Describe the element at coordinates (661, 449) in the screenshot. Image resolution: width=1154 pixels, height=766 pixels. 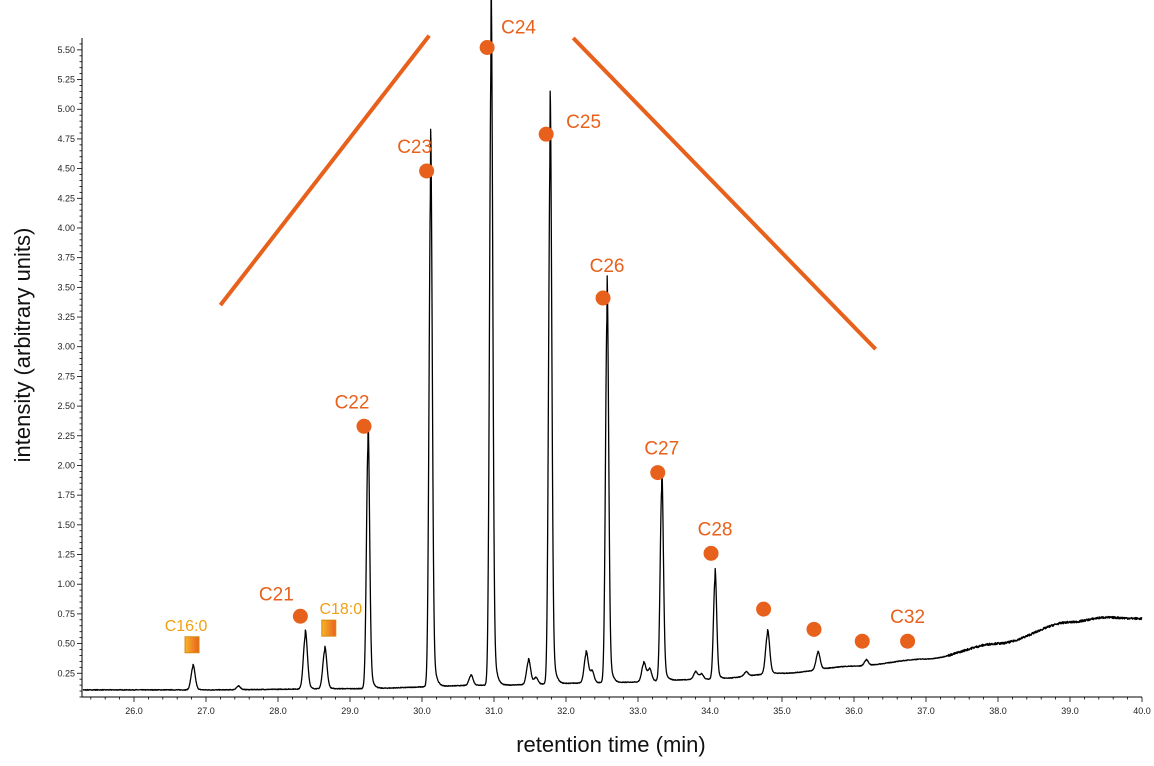
I see `alkane-label: C27` at that location.